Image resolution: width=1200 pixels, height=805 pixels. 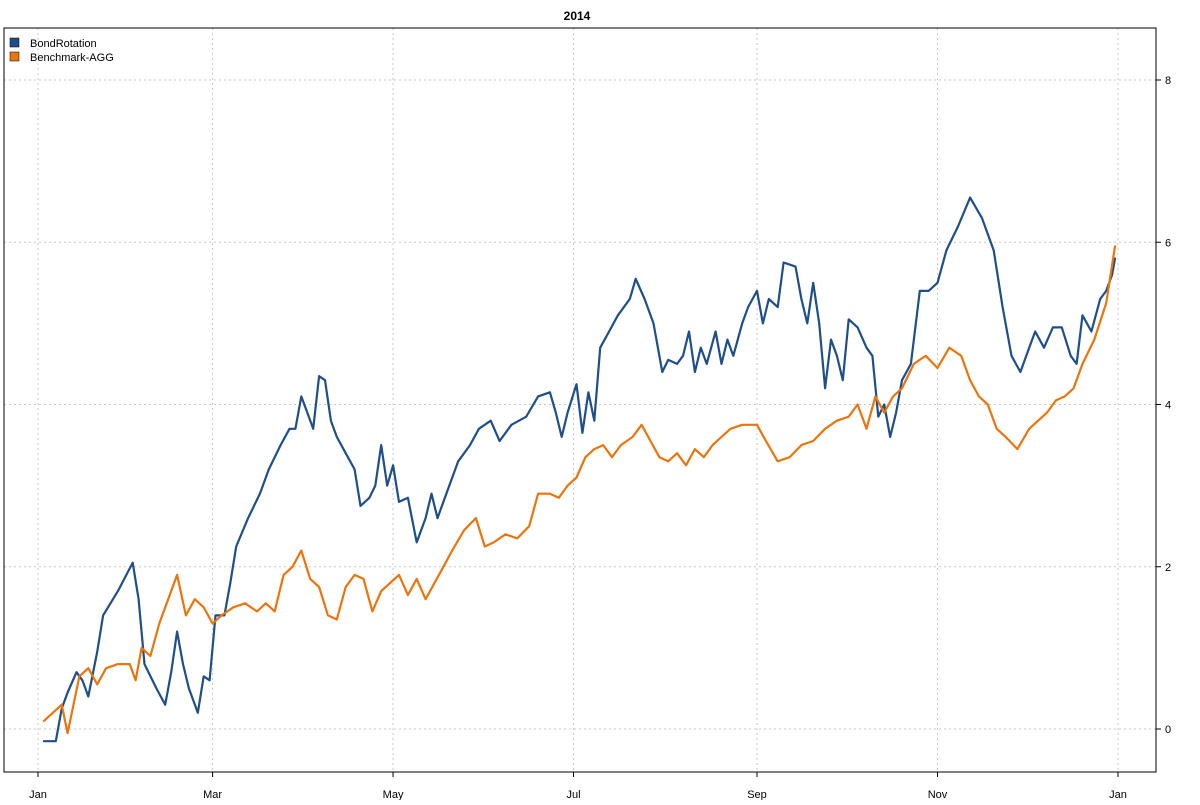 What do you see at coordinates (1163, 405) in the screenshot?
I see `y-axis: 0 2 4 6 8` at bounding box center [1163, 405].